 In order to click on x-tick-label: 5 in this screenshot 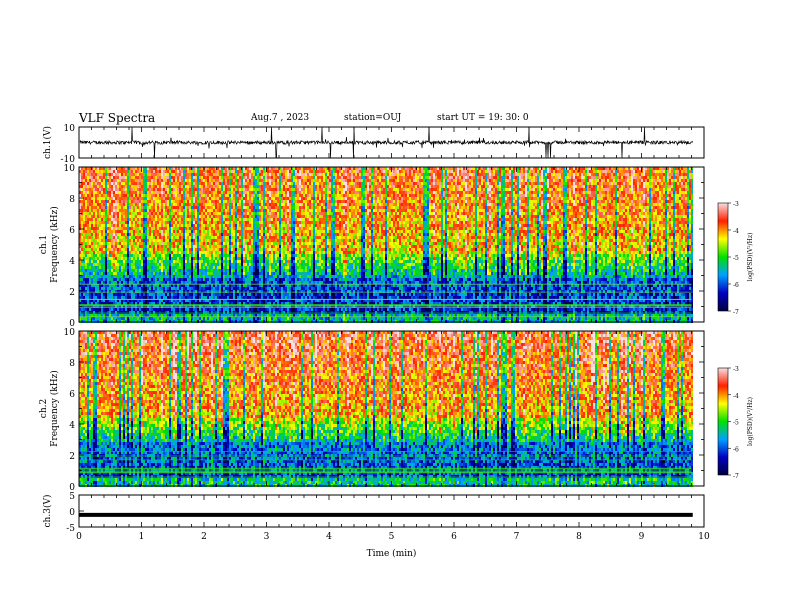, I will do `click(392, 537)`.